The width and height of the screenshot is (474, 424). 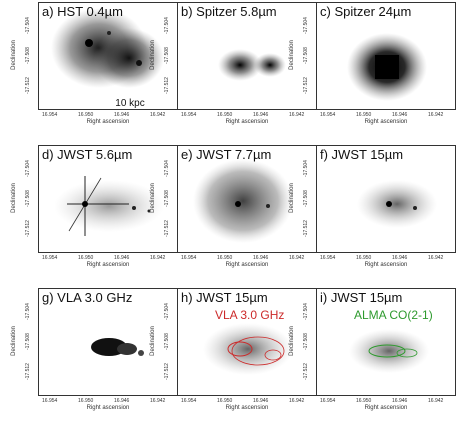 What do you see at coordinates (366, 11) in the screenshot?
I see `panel-label: c) Spitzer 24µm` at bounding box center [366, 11].